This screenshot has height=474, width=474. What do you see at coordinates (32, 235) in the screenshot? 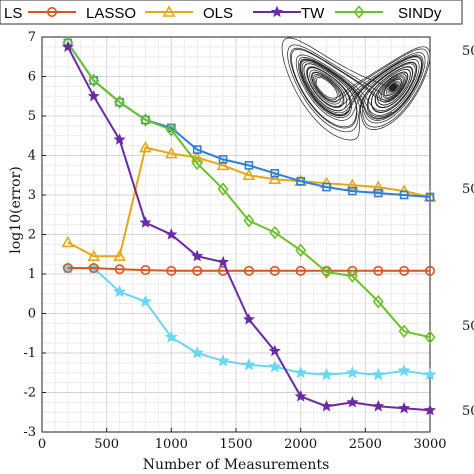
I see `y-tick-label: 2` at bounding box center [32, 235].